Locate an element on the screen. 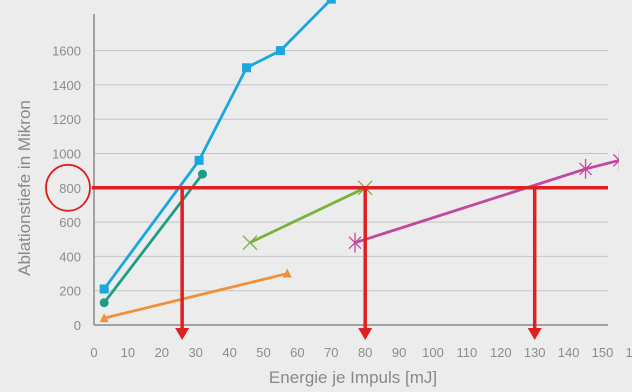 The width and height of the screenshot is (632, 392). x-tick-label-80: 80 is located at coordinates (365, 352).